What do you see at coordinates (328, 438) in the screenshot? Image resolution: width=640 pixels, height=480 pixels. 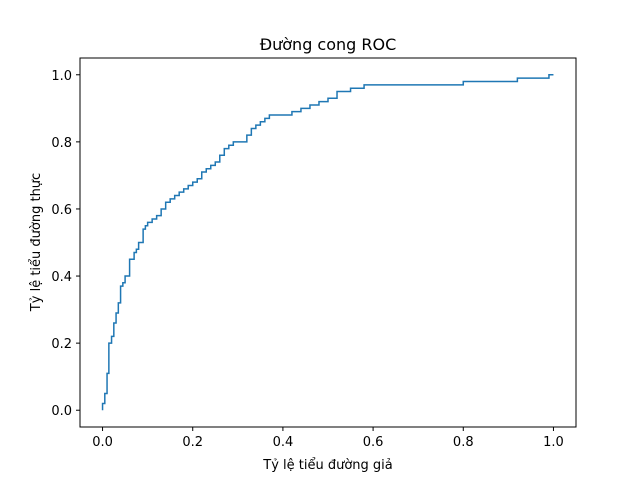 I see `x-axis-ticks: 0.0 0.2 0.4 0.6 0.8 1.0` at bounding box center [328, 438].